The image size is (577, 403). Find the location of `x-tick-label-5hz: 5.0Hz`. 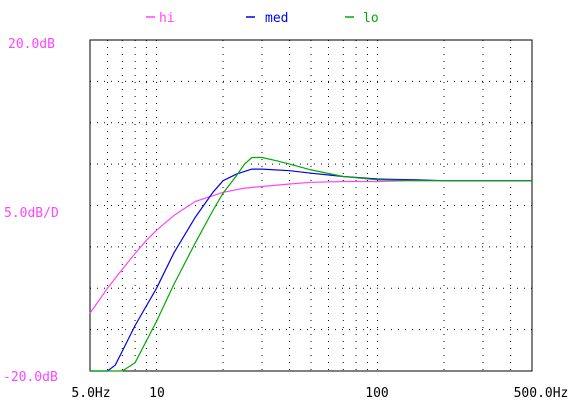

x-tick-label-5hz: 5.0Hz is located at coordinates (90, 393).